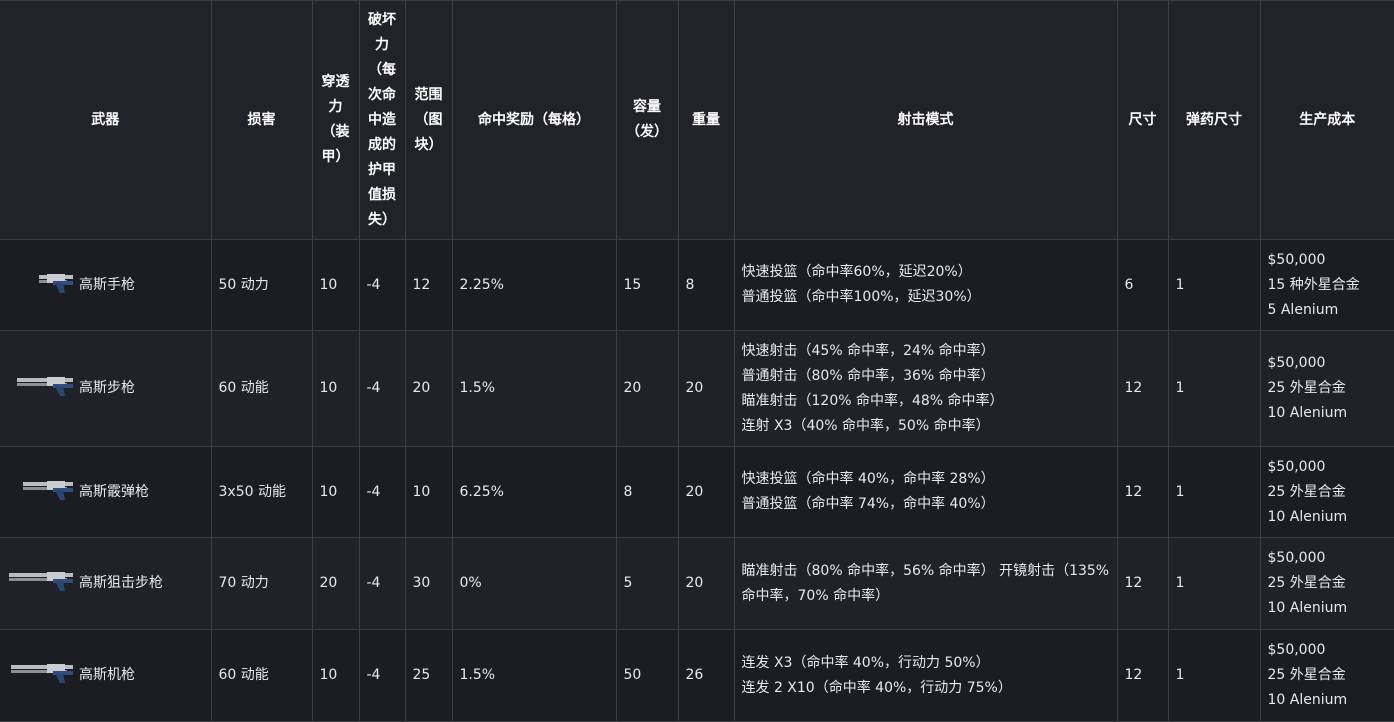 Image resolution: width=1394 pixels, height=722 pixels. I want to click on header-destruction: 破坏力（每次命中造成的护甲值损失）, so click(382, 120).